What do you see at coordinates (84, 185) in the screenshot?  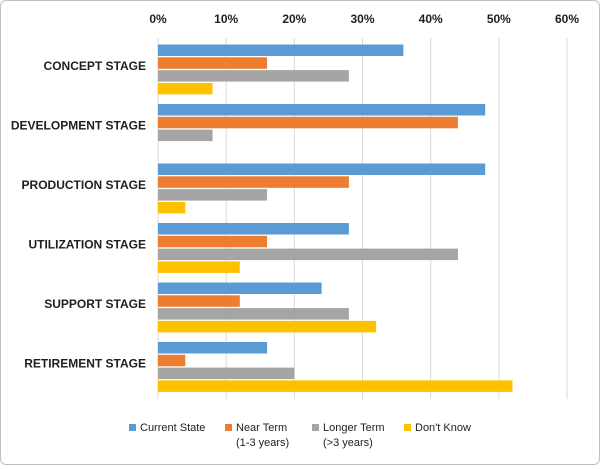 I see `category-label: PRODUCTION STAGE` at bounding box center [84, 185].